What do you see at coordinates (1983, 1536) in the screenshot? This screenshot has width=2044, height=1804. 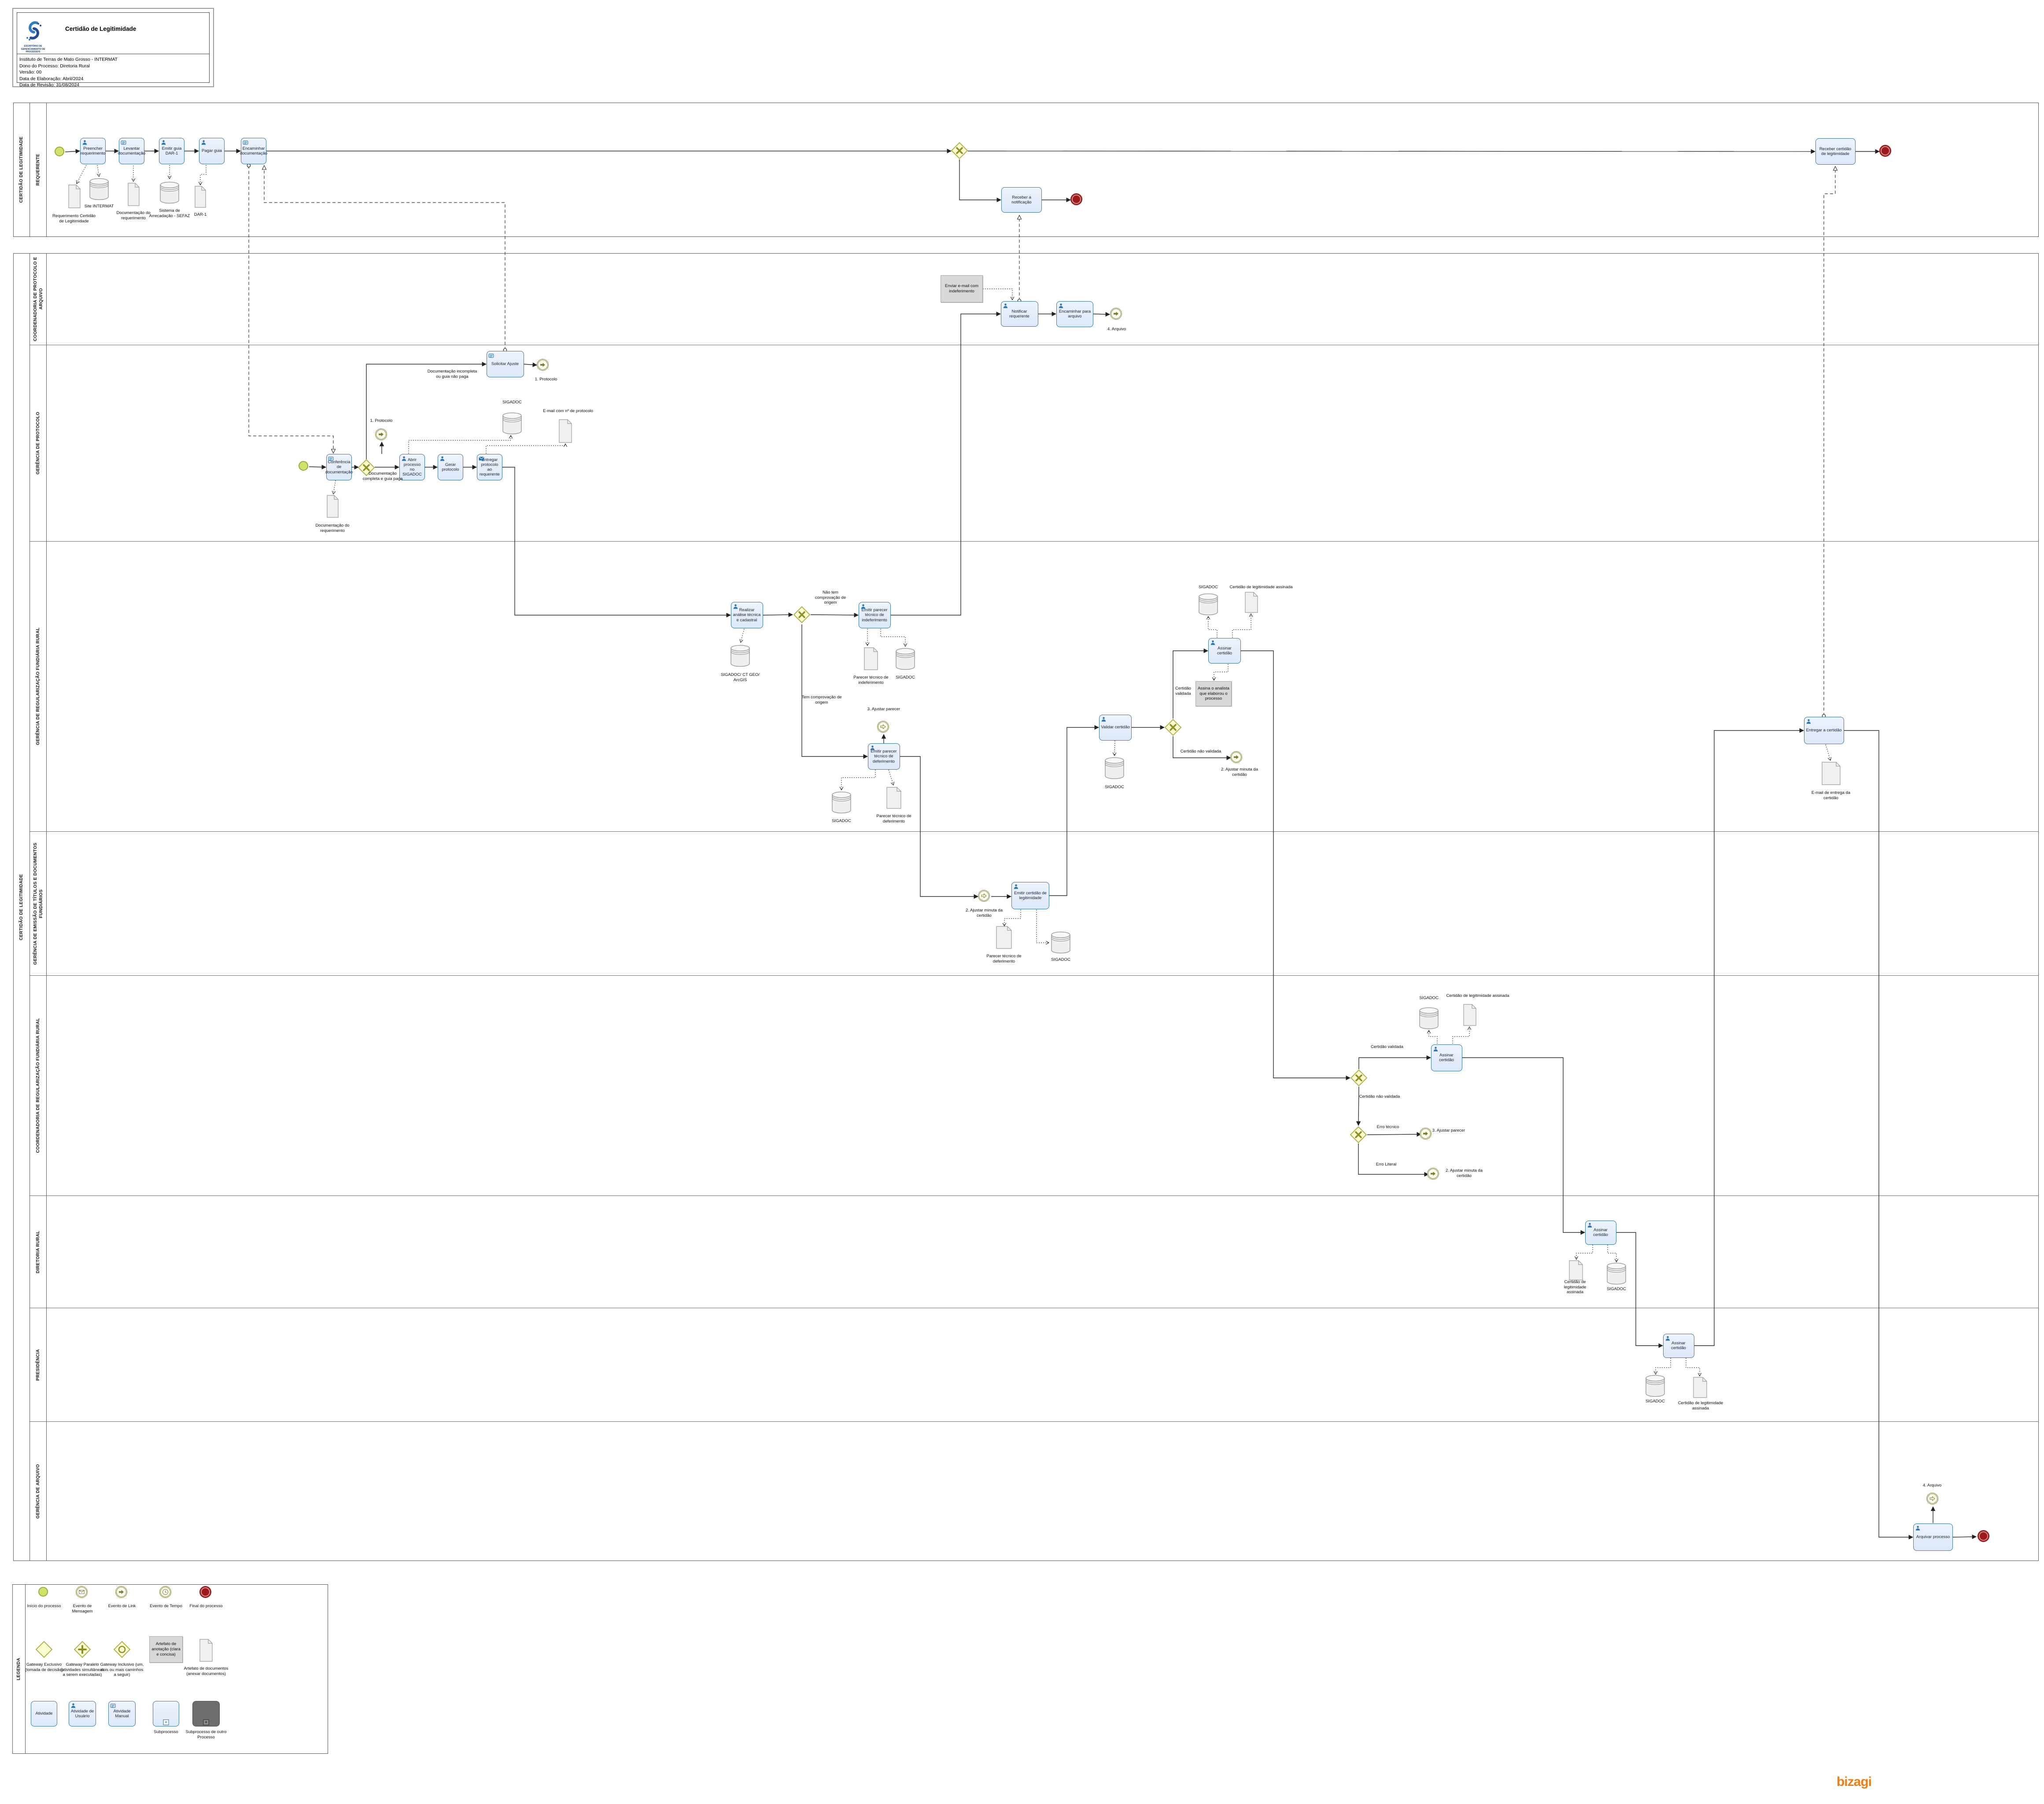 I see `ev-end3-event` at bounding box center [1983, 1536].